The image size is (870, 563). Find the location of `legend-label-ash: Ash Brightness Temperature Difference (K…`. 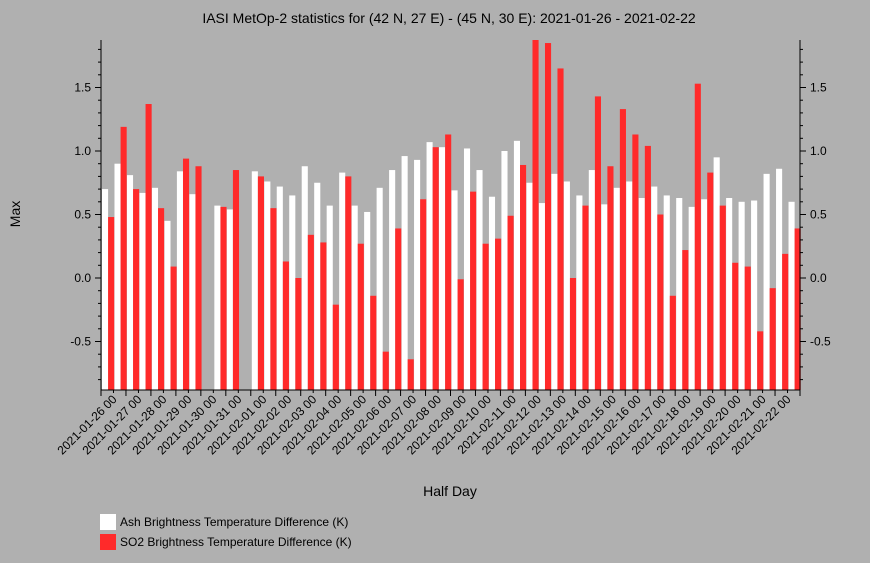

legend-label-ash: Ash Brightness Temperature Difference (K… is located at coordinates (234, 522).